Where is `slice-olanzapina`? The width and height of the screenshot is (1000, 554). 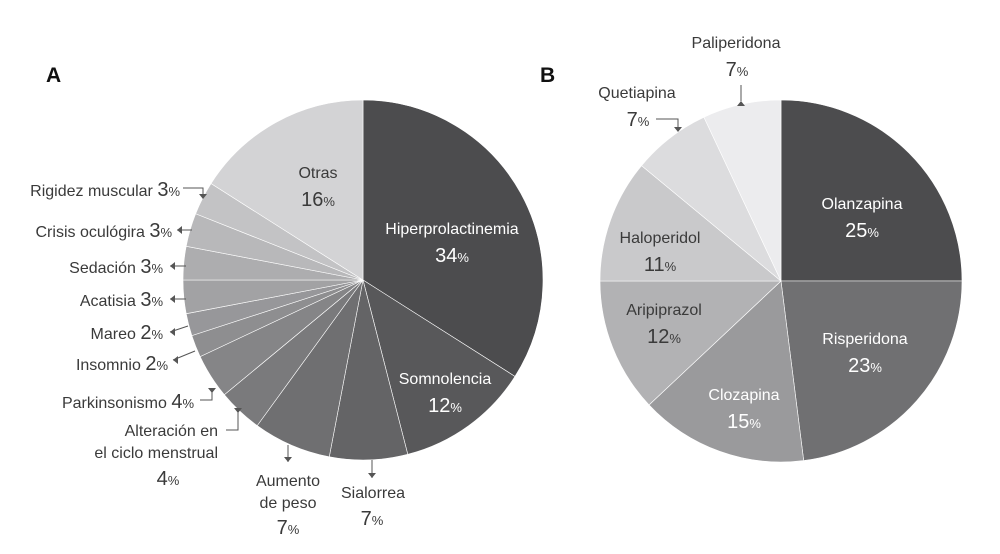
slice-olanzapina is located at coordinates (871, 190).